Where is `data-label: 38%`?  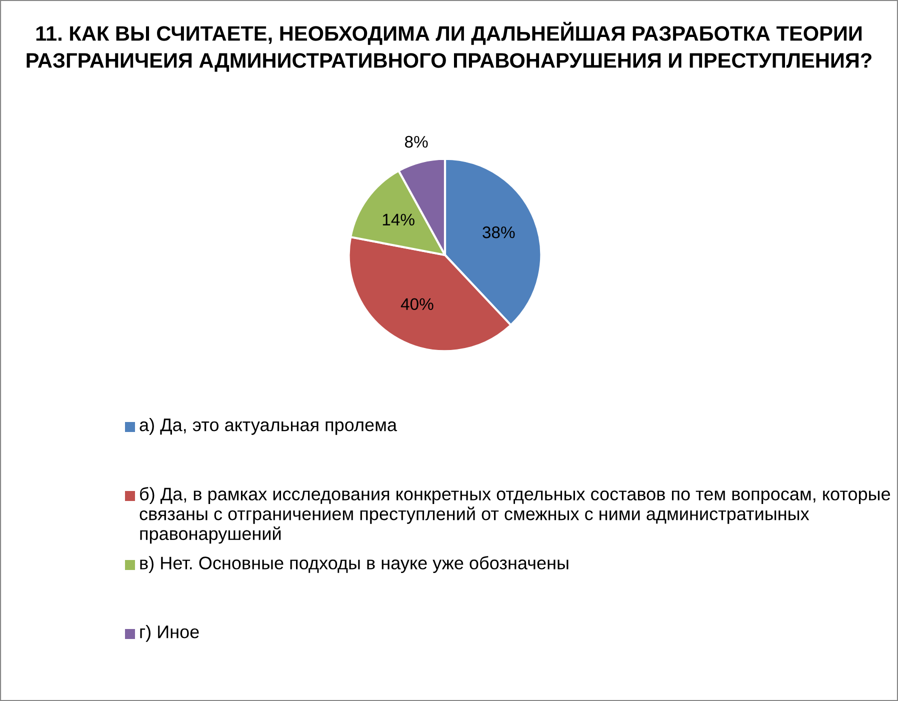
data-label: 38% is located at coordinates (498, 232).